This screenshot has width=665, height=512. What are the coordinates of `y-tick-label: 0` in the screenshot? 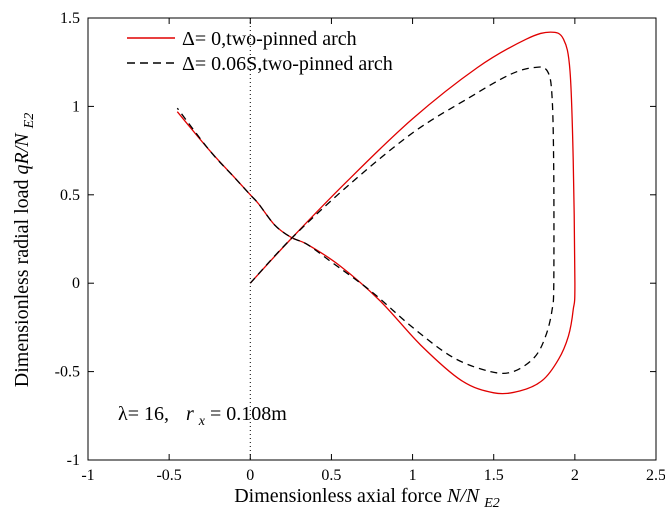 It's located at (76, 283).